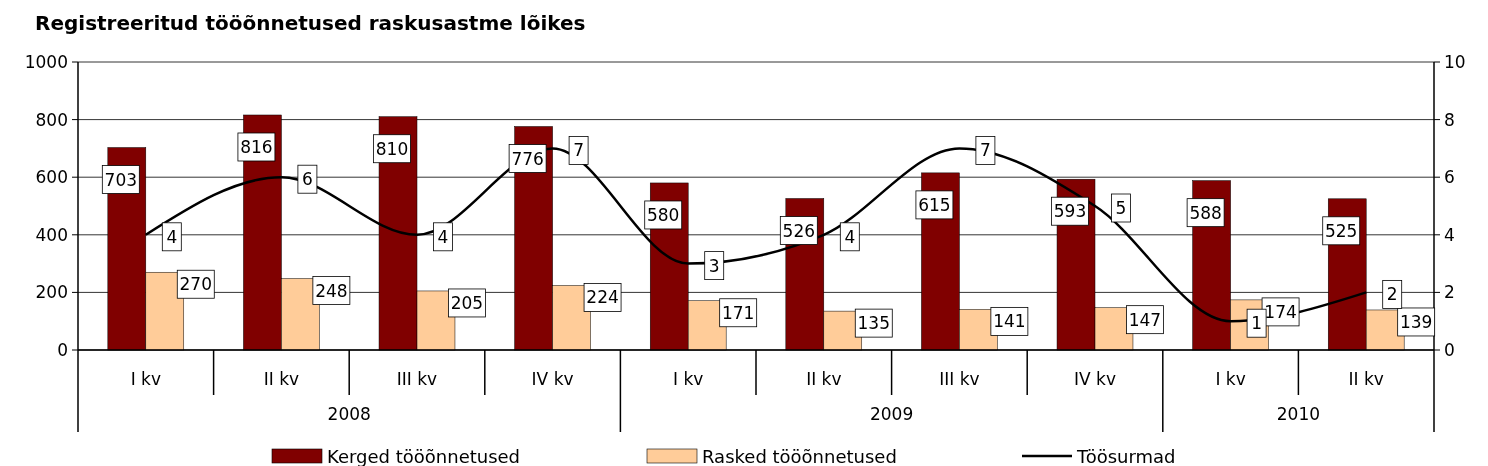 Image resolution: width=1488 pixels, height=466 pixels. What do you see at coordinates (331, 290) in the screenshot?
I see `data-label: 248` at bounding box center [331, 290].